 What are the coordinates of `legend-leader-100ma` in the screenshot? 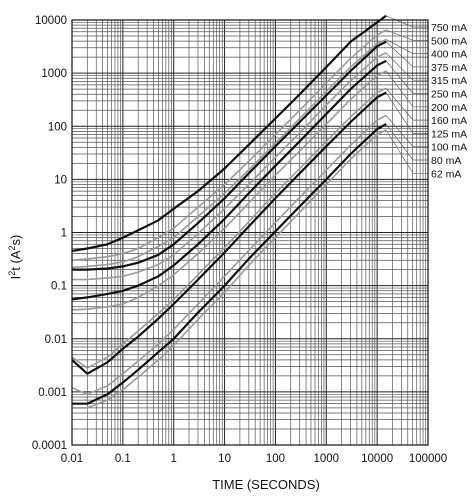 It's located at (406, 131).